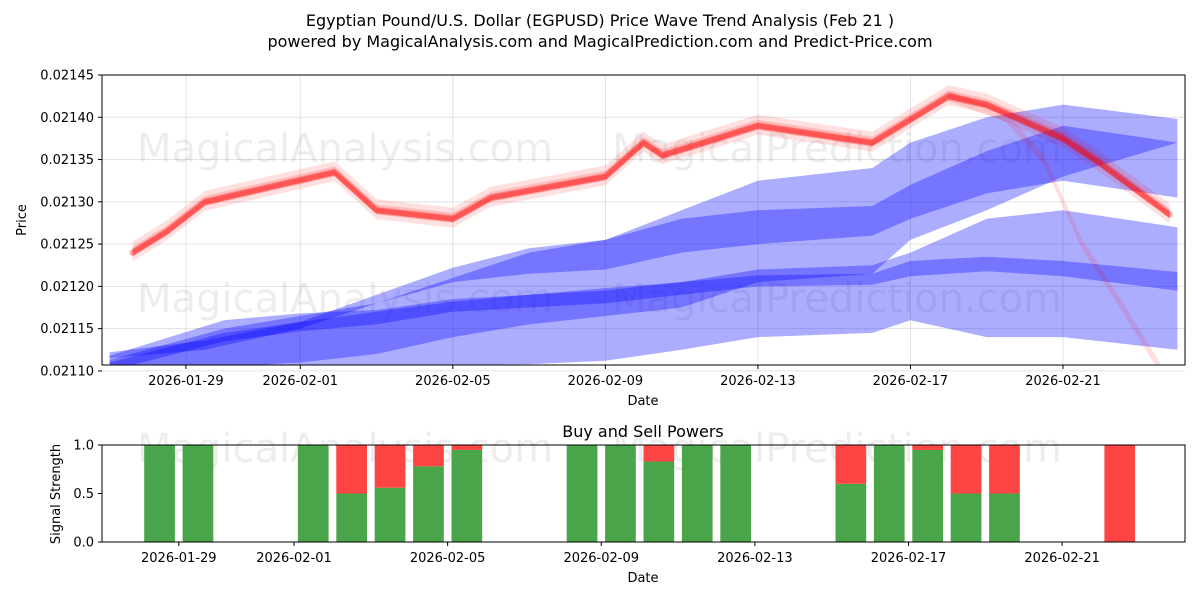 This screenshot has height=600, width=1200. I want to click on price-x-tick-label-4: 2026-02-13, so click(758, 381).